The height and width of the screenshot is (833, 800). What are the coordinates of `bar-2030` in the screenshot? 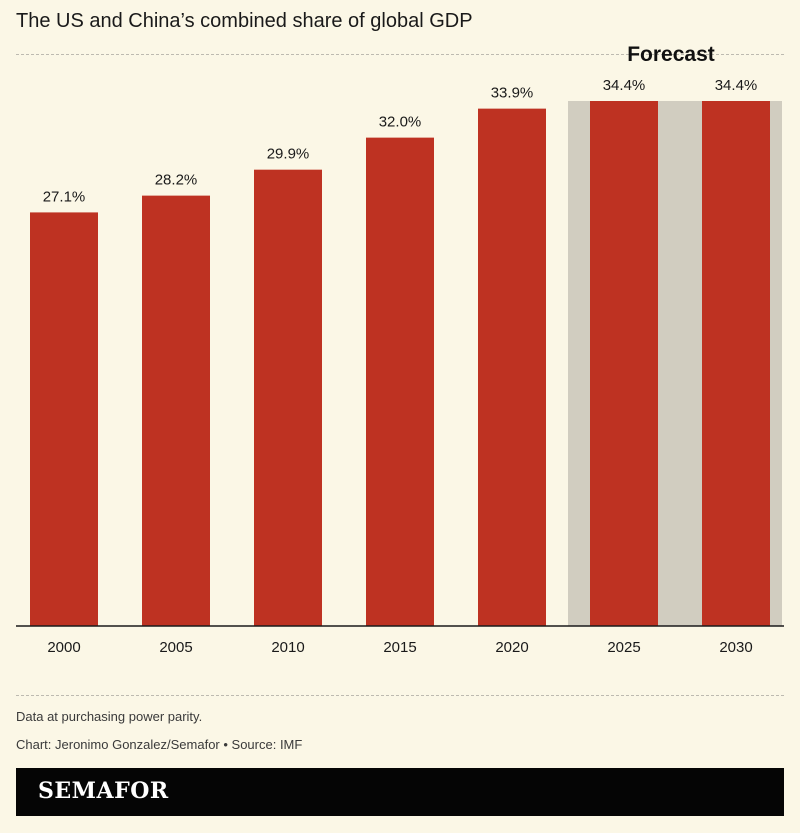 It's located at (736, 363).